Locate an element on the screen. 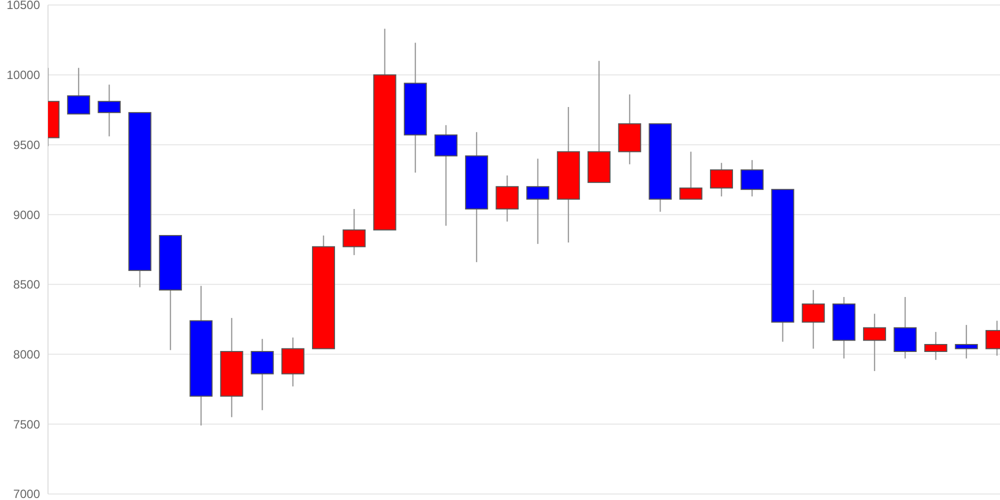  y-tick-label: 8000 is located at coordinates (26, 354).